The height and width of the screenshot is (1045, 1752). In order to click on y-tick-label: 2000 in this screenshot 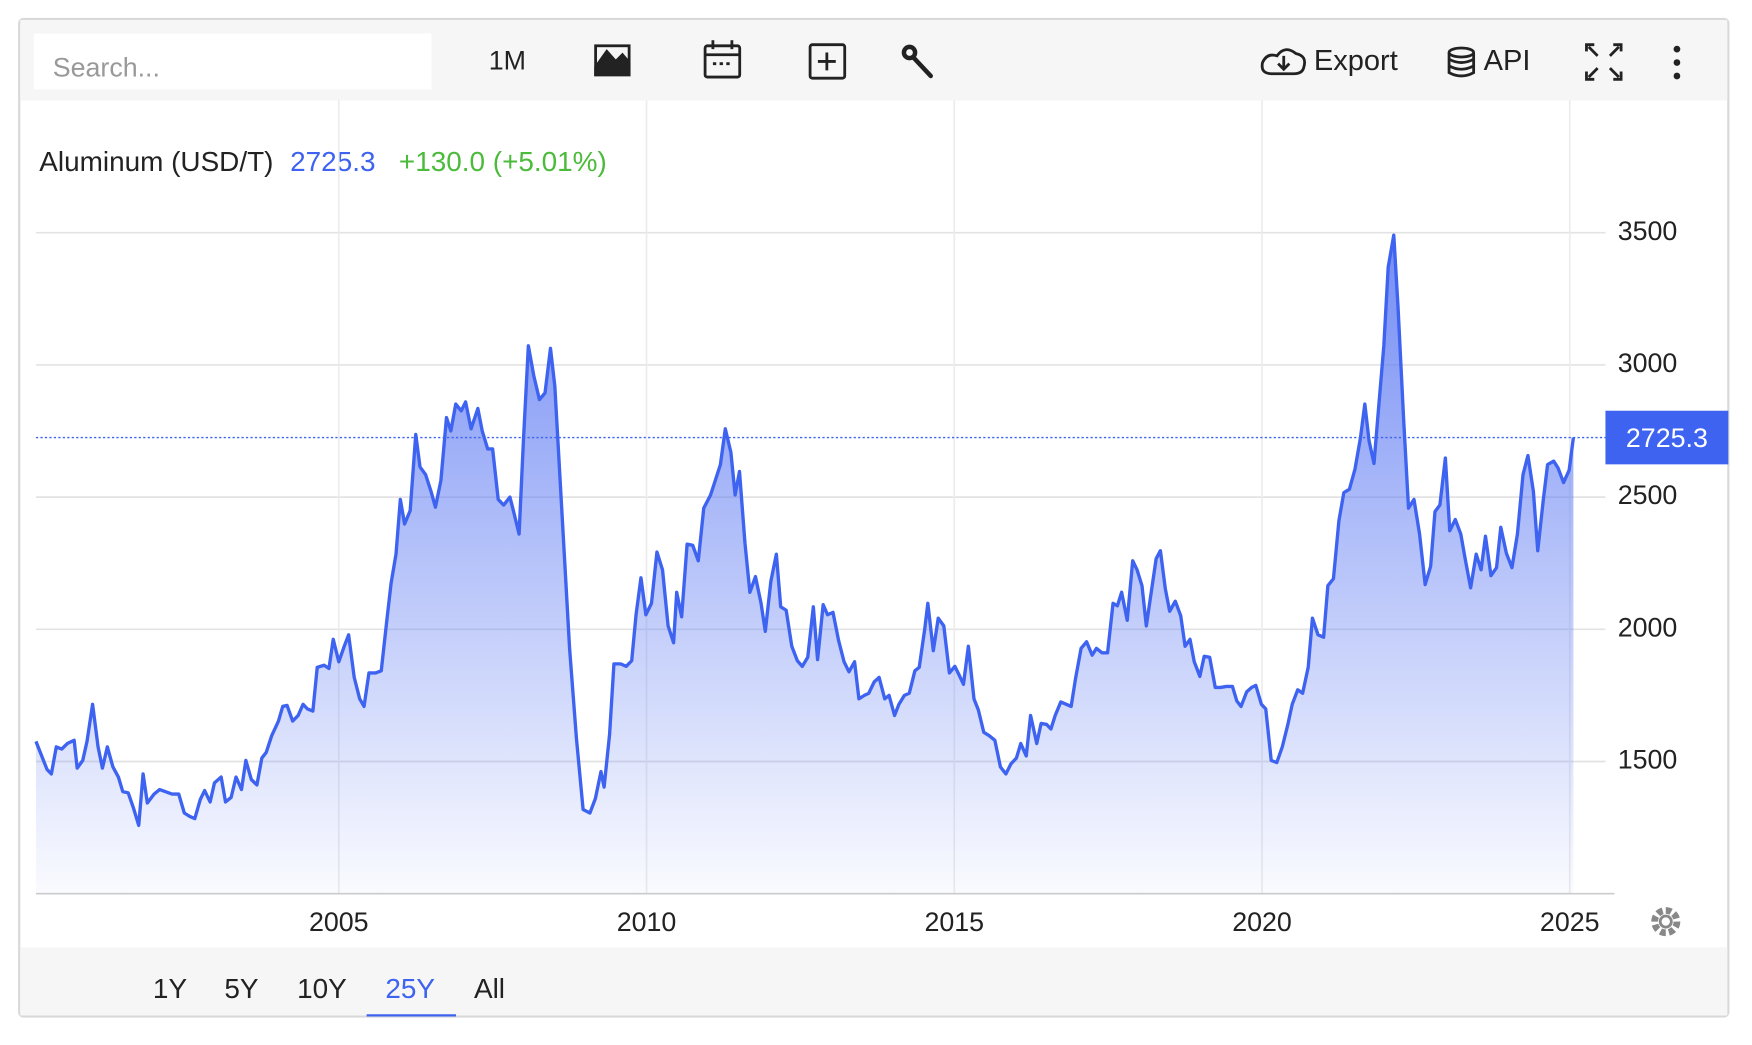, I will do `click(1648, 627)`.